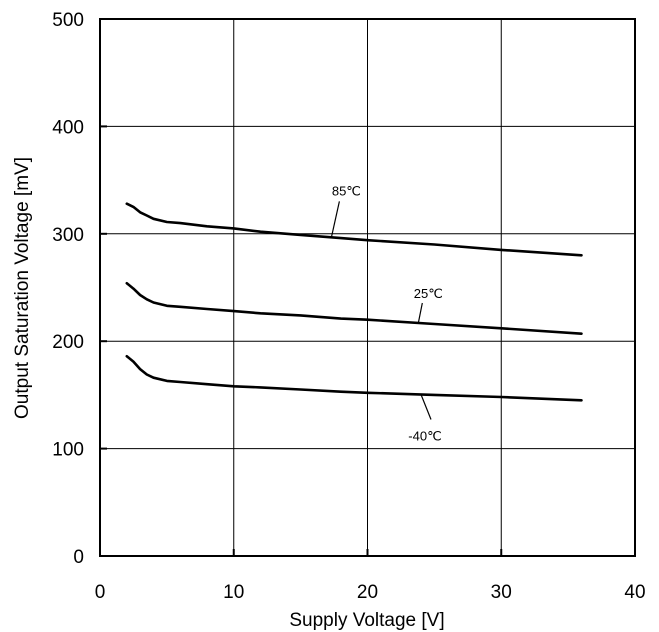 The width and height of the screenshot is (659, 632). What do you see at coordinates (78, 557) in the screenshot?
I see `y-tick-label: 0` at bounding box center [78, 557].